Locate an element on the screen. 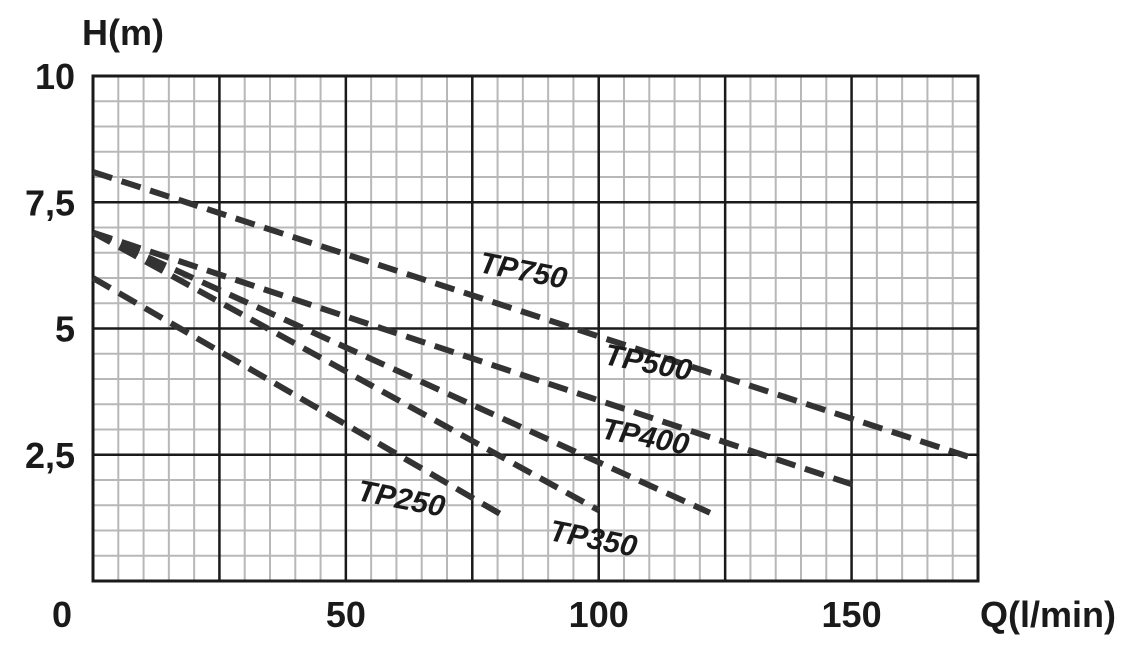  x-tick-label: 100 is located at coordinates (599, 614).